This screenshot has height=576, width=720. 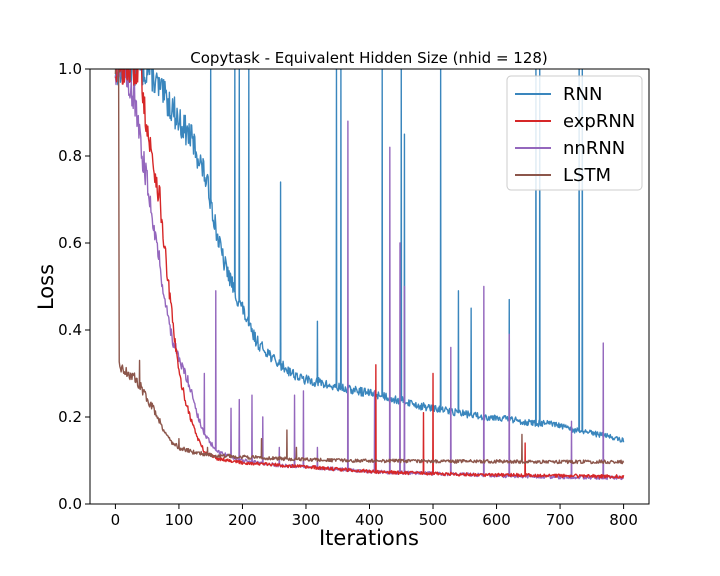 I want to click on y-tick-label: 0.0, so click(x=70, y=504).